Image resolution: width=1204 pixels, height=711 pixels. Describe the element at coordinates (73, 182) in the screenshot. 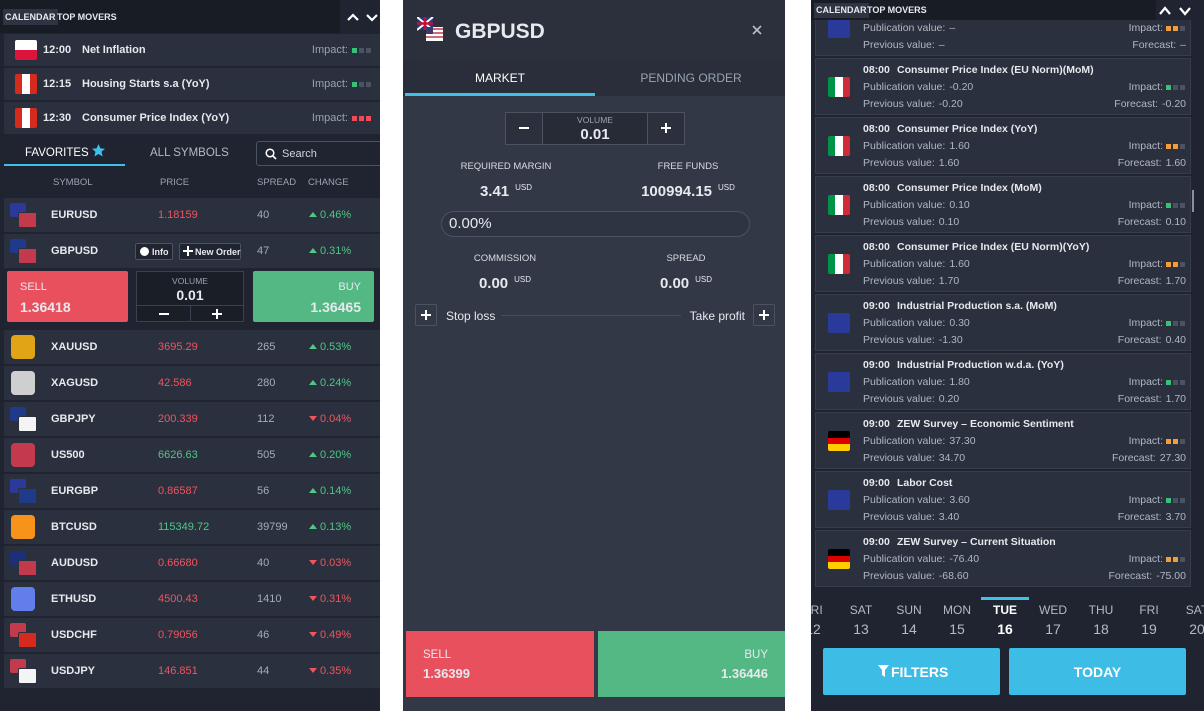

I see `column-header: SYMBOL` at that location.